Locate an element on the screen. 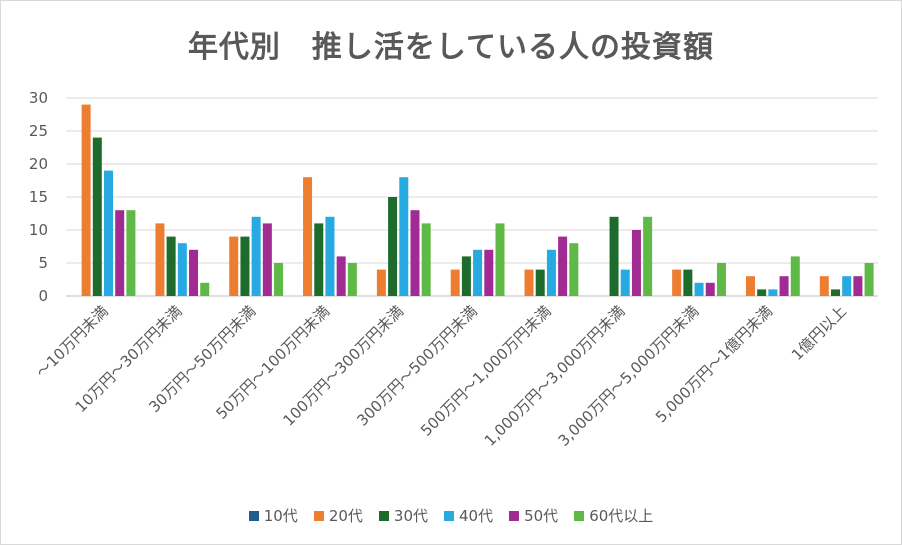 The height and width of the screenshot is (545, 902). bar-50代-10 is located at coordinates (858, 286).